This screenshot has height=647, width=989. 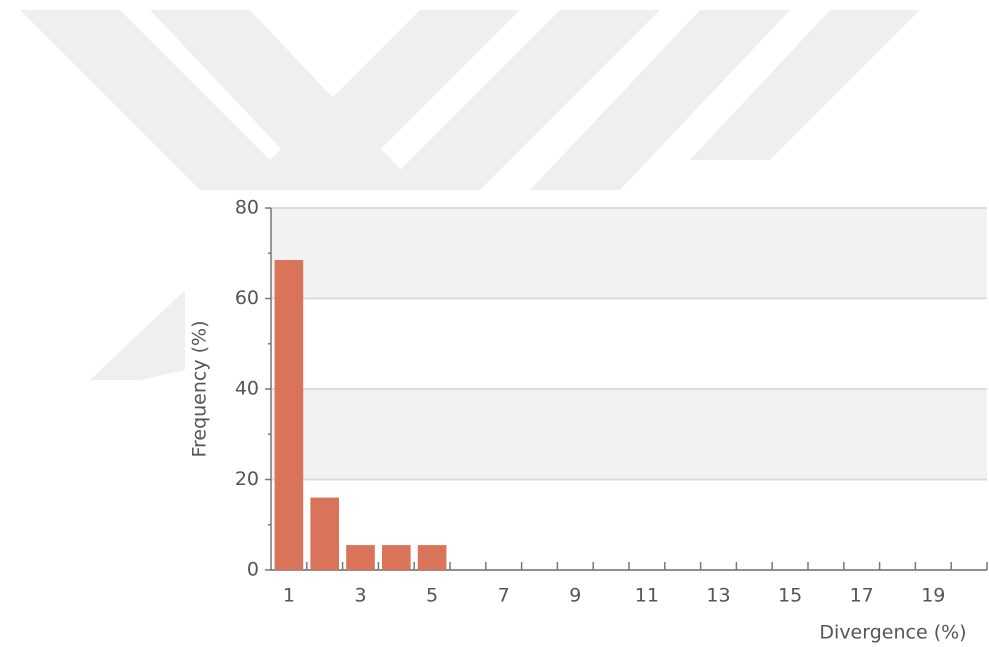 What do you see at coordinates (200, 388) in the screenshot?
I see `y-axis-label: Frequency (%)` at bounding box center [200, 388].